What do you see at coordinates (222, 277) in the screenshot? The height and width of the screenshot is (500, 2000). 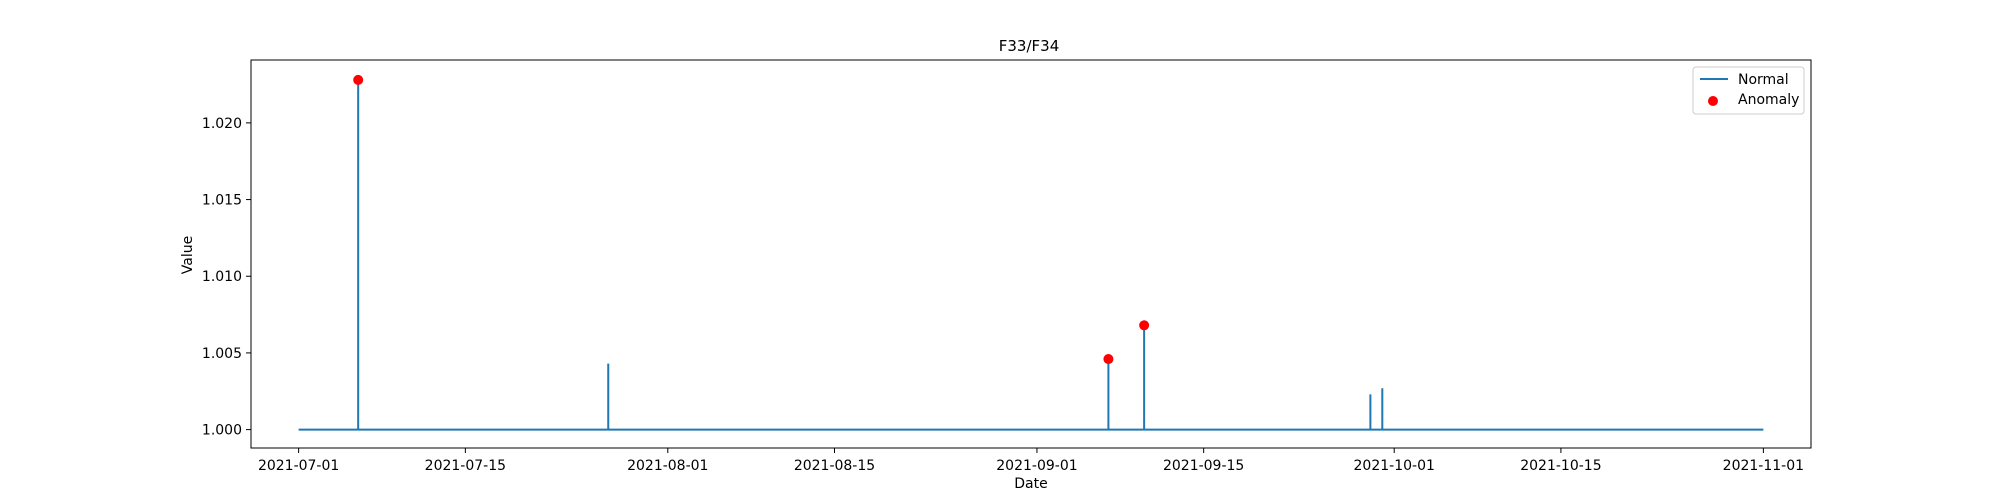 I see `y-tick-label: 1.010` at bounding box center [222, 277].